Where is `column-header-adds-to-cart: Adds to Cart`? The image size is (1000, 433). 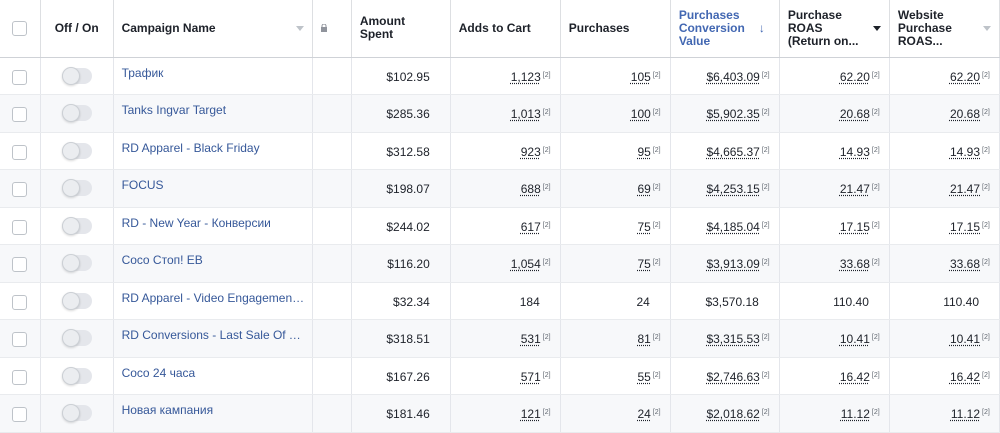
column-header-adds-to-cart: Adds to Cart is located at coordinates (505, 29).